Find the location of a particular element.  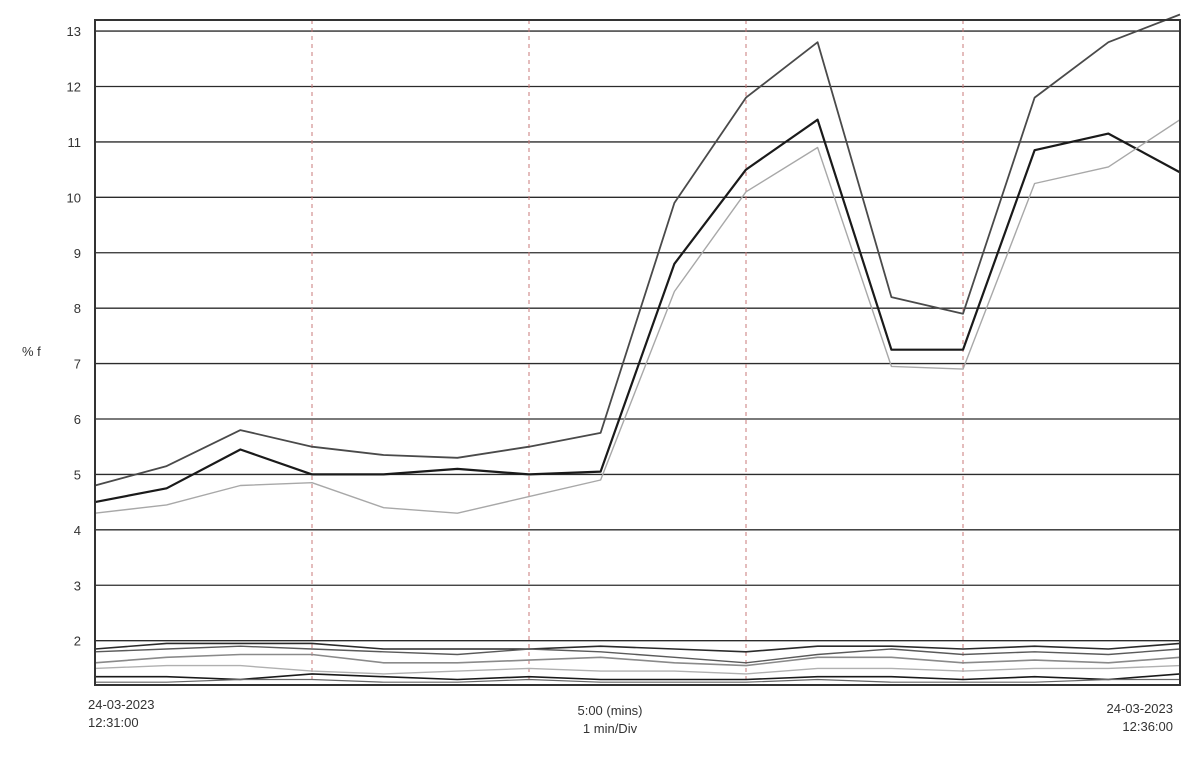

x-start-time: 12:31:00 is located at coordinates (113, 722).